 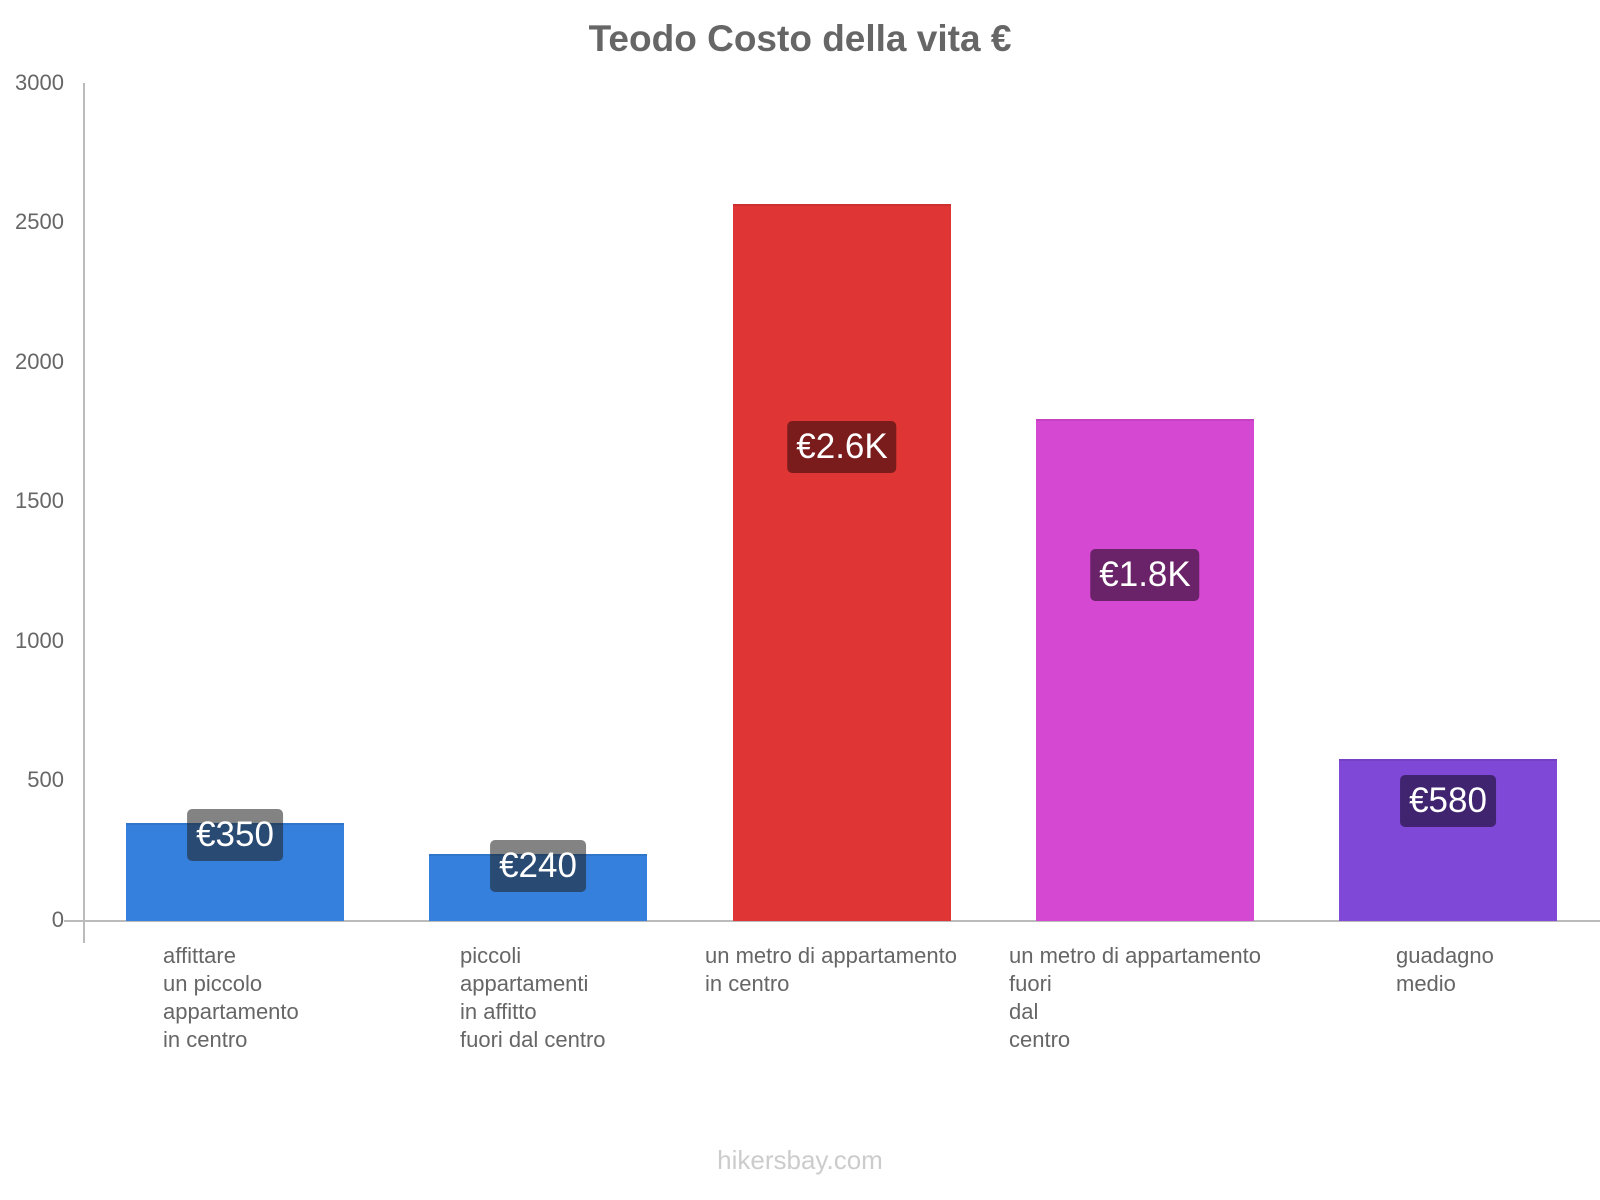 What do you see at coordinates (39, 500) in the screenshot?
I see `y-tick-1500: 1500` at bounding box center [39, 500].